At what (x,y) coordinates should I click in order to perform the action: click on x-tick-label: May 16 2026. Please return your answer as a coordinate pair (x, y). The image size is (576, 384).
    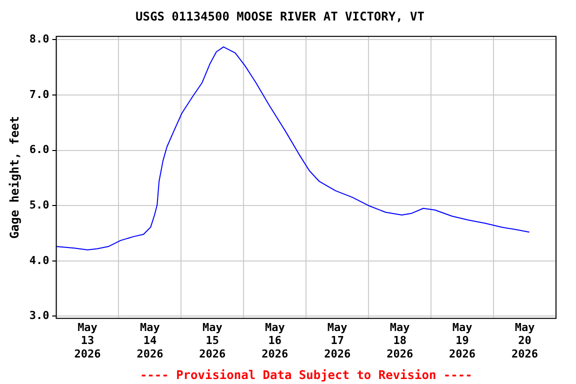
    Looking at the image, I should click on (275, 340).